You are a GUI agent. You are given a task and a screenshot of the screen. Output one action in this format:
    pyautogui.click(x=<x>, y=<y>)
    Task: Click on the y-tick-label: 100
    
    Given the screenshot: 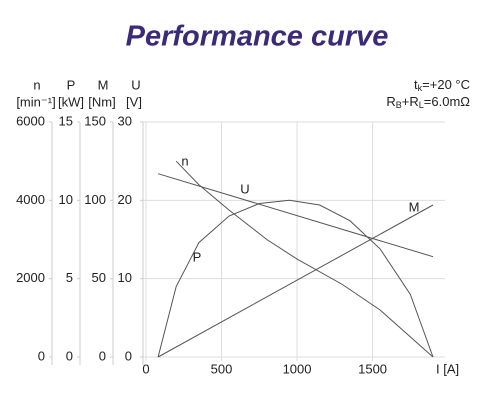 What is the action you would take?
    pyautogui.click(x=95, y=199)
    